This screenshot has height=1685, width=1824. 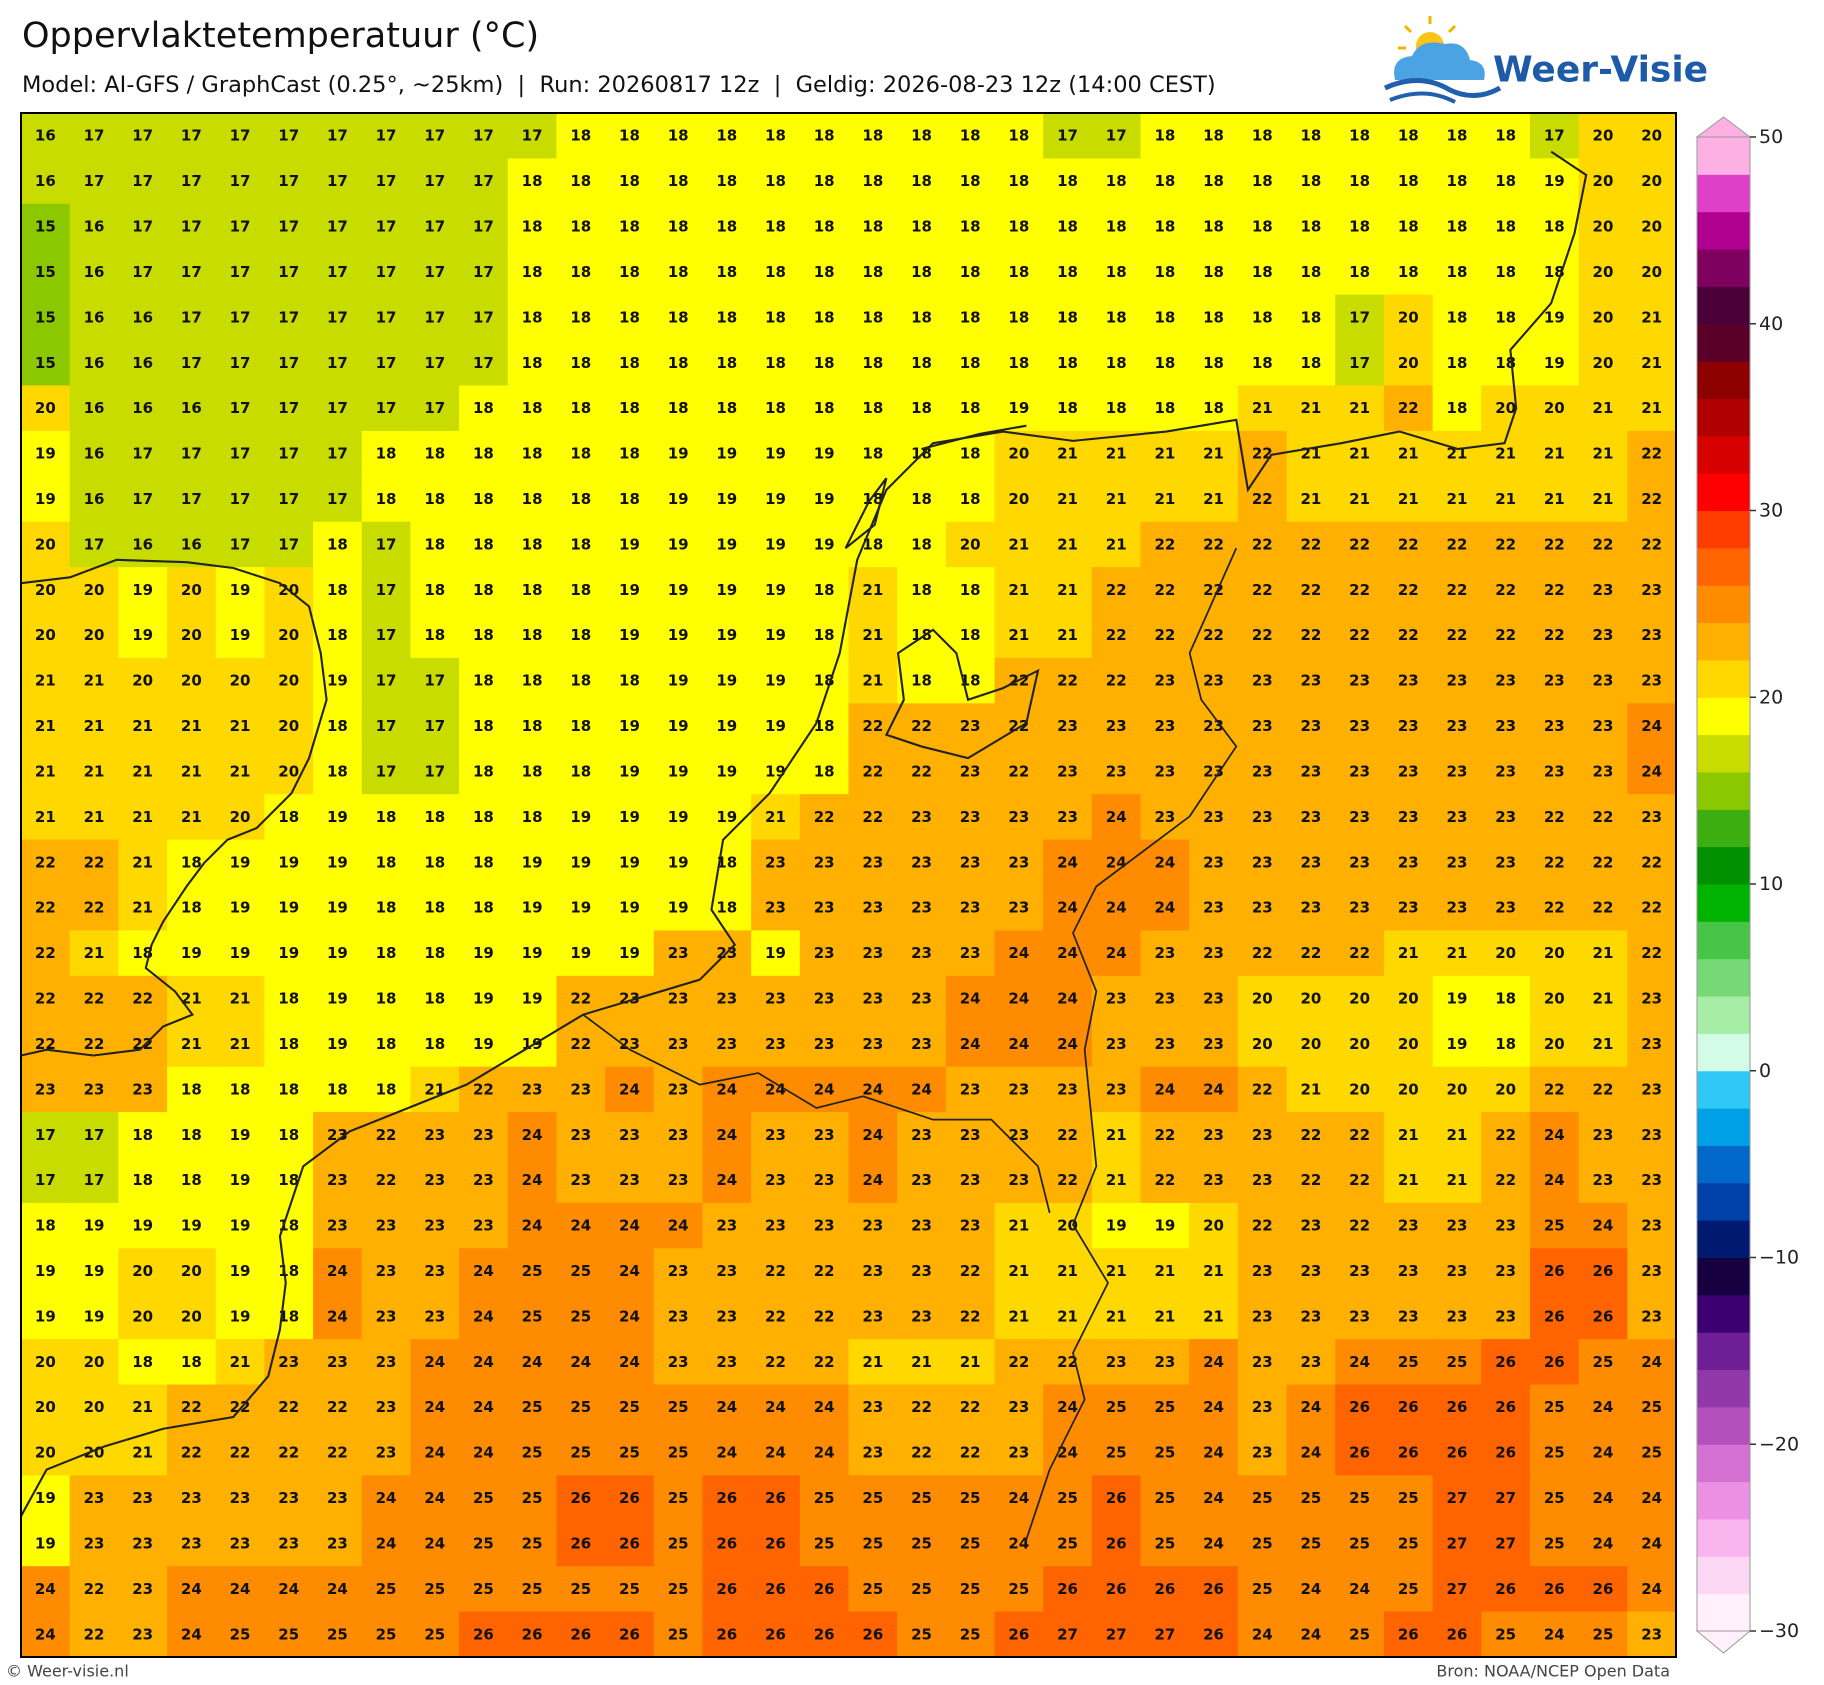 I want to click on cell-label: 26, so click(x=1457, y=1407).